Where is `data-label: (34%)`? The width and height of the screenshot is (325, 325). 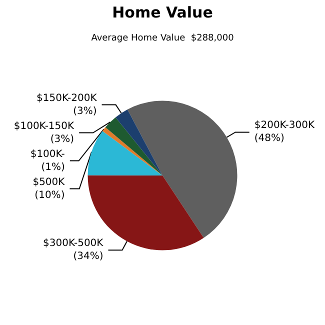
data-label: (34%) is located at coordinates (88, 256).